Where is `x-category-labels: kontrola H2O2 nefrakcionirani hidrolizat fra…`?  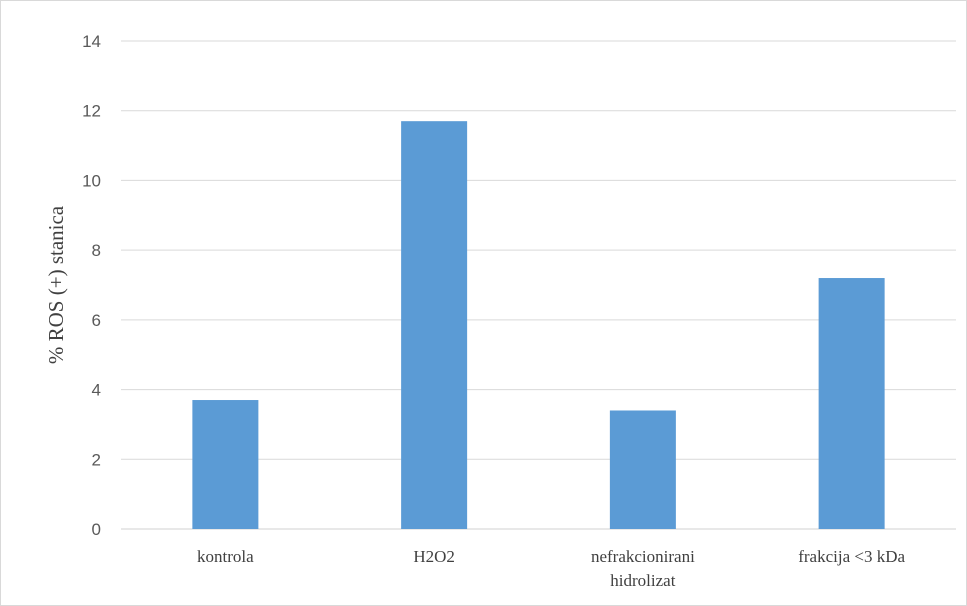
x-category-labels: kontrola H2O2 nefrakcionirani hidrolizat fra… is located at coordinates (551, 568).